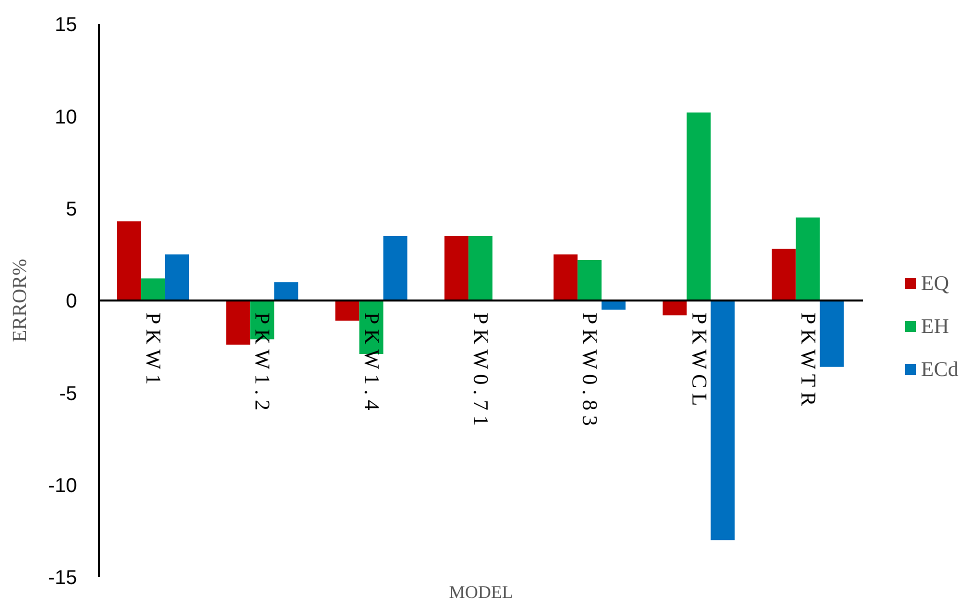 Image resolution: width=966 pixels, height=602 pixels. What do you see at coordinates (154, 351) in the screenshot?
I see `x-tick-label: PKW1` at bounding box center [154, 351].